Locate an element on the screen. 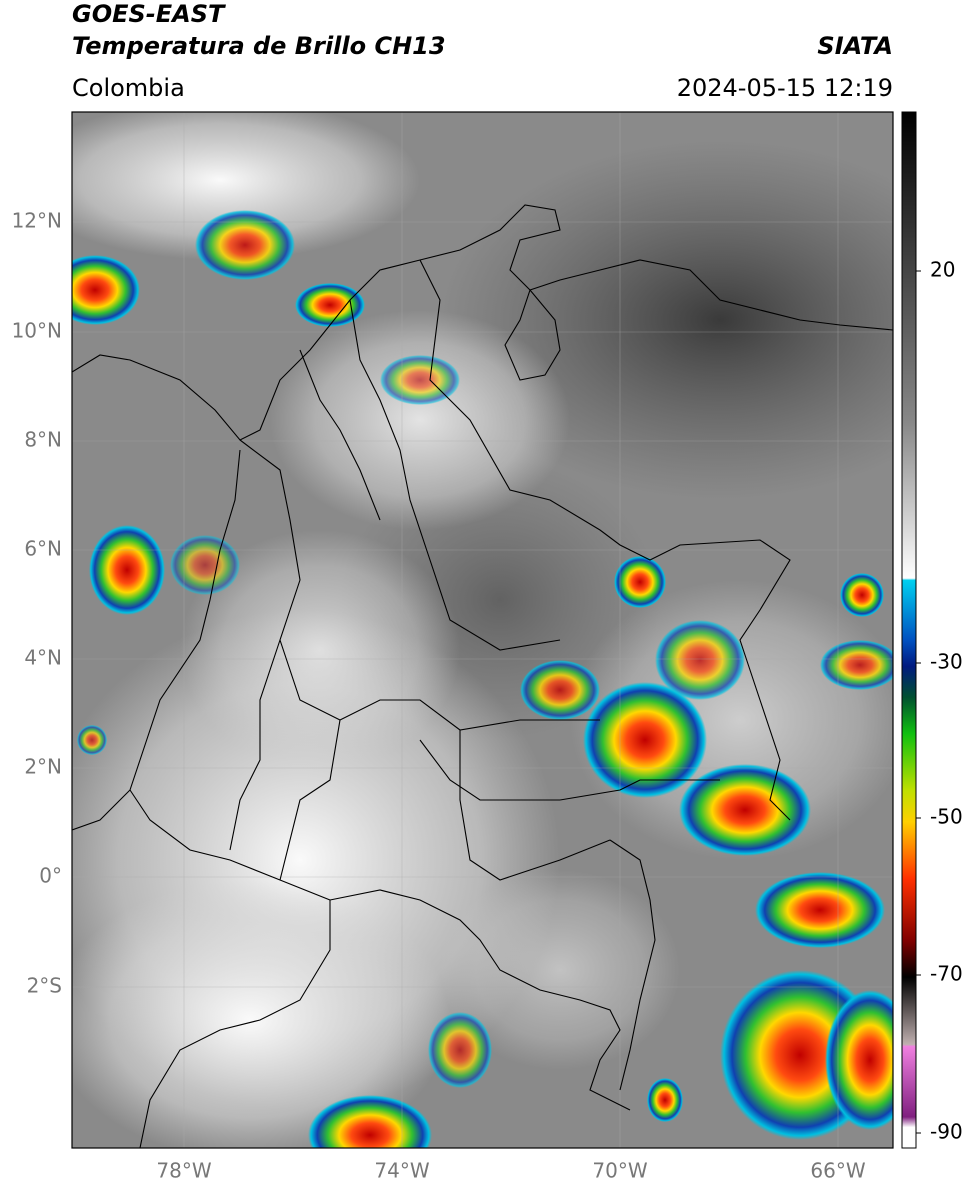 This screenshot has height=1190, width=966. colorbar: 20 -30 -50 -70 -90 is located at coordinates (932, 630).